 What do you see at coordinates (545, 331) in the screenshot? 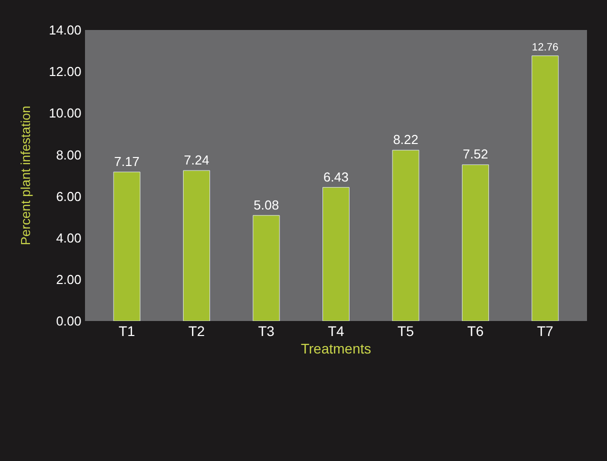
I see `x-tick-label: T7` at bounding box center [545, 331].